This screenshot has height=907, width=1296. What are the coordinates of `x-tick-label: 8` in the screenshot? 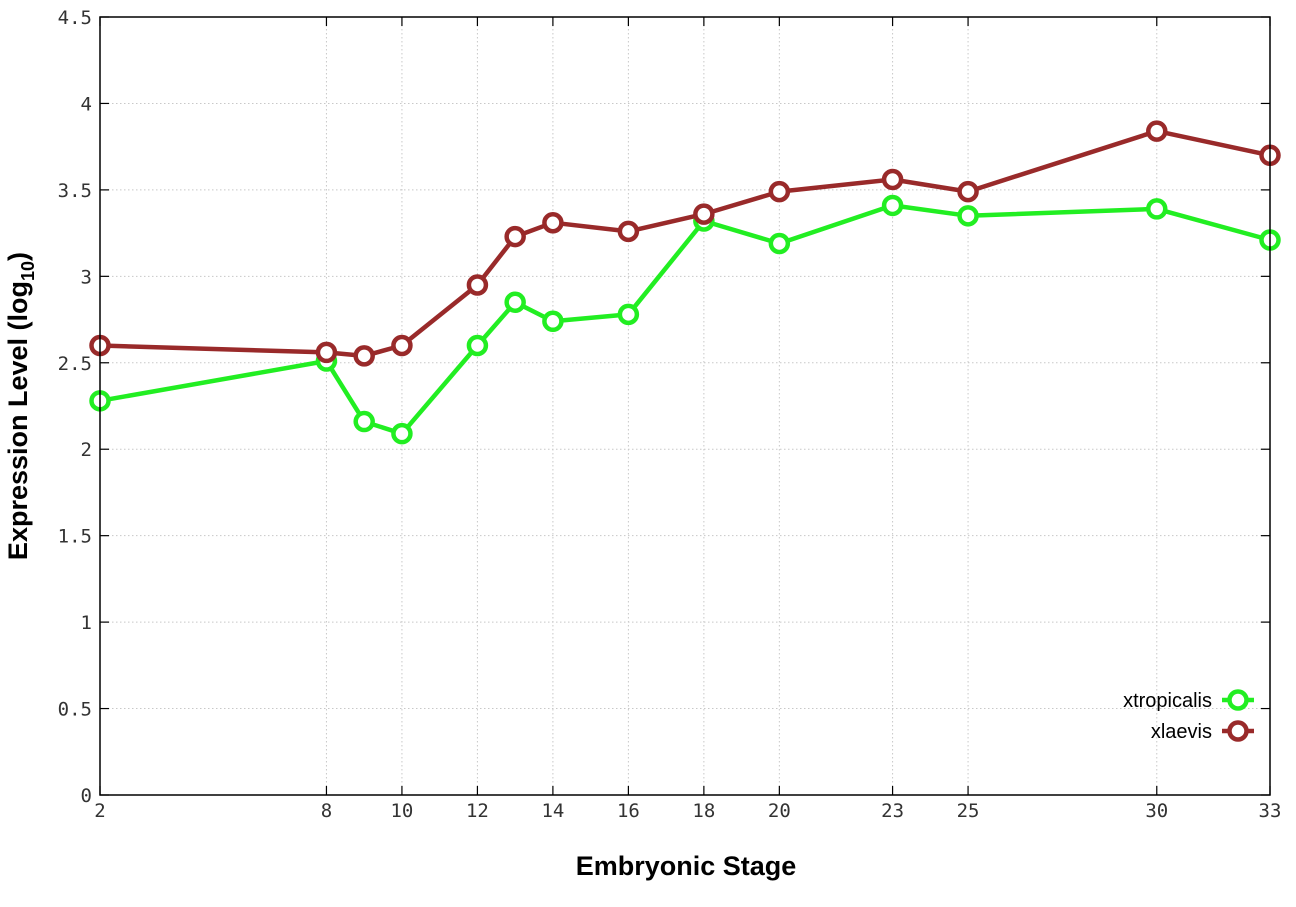 It's located at (326, 811).